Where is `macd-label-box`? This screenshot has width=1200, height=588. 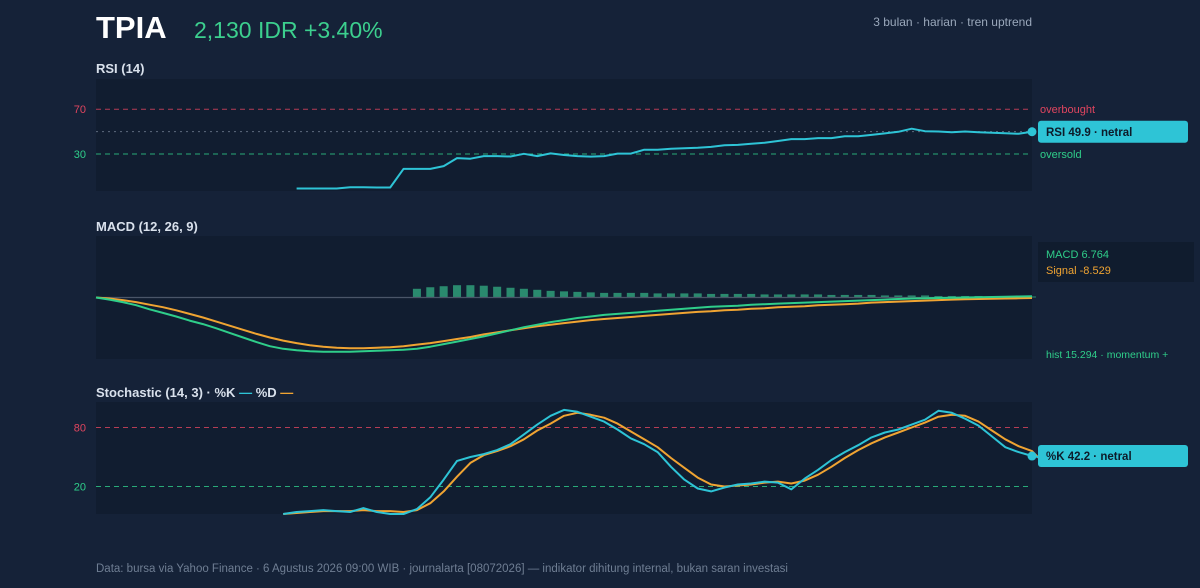
macd-label-box is located at coordinates (1116, 262).